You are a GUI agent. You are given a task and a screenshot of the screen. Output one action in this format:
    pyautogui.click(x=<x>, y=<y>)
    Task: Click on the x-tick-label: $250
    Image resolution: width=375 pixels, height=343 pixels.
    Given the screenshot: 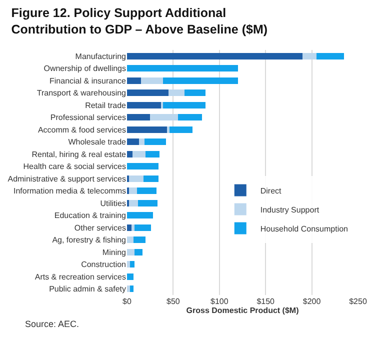 What is the action you would take?
    pyautogui.click(x=358, y=301)
    